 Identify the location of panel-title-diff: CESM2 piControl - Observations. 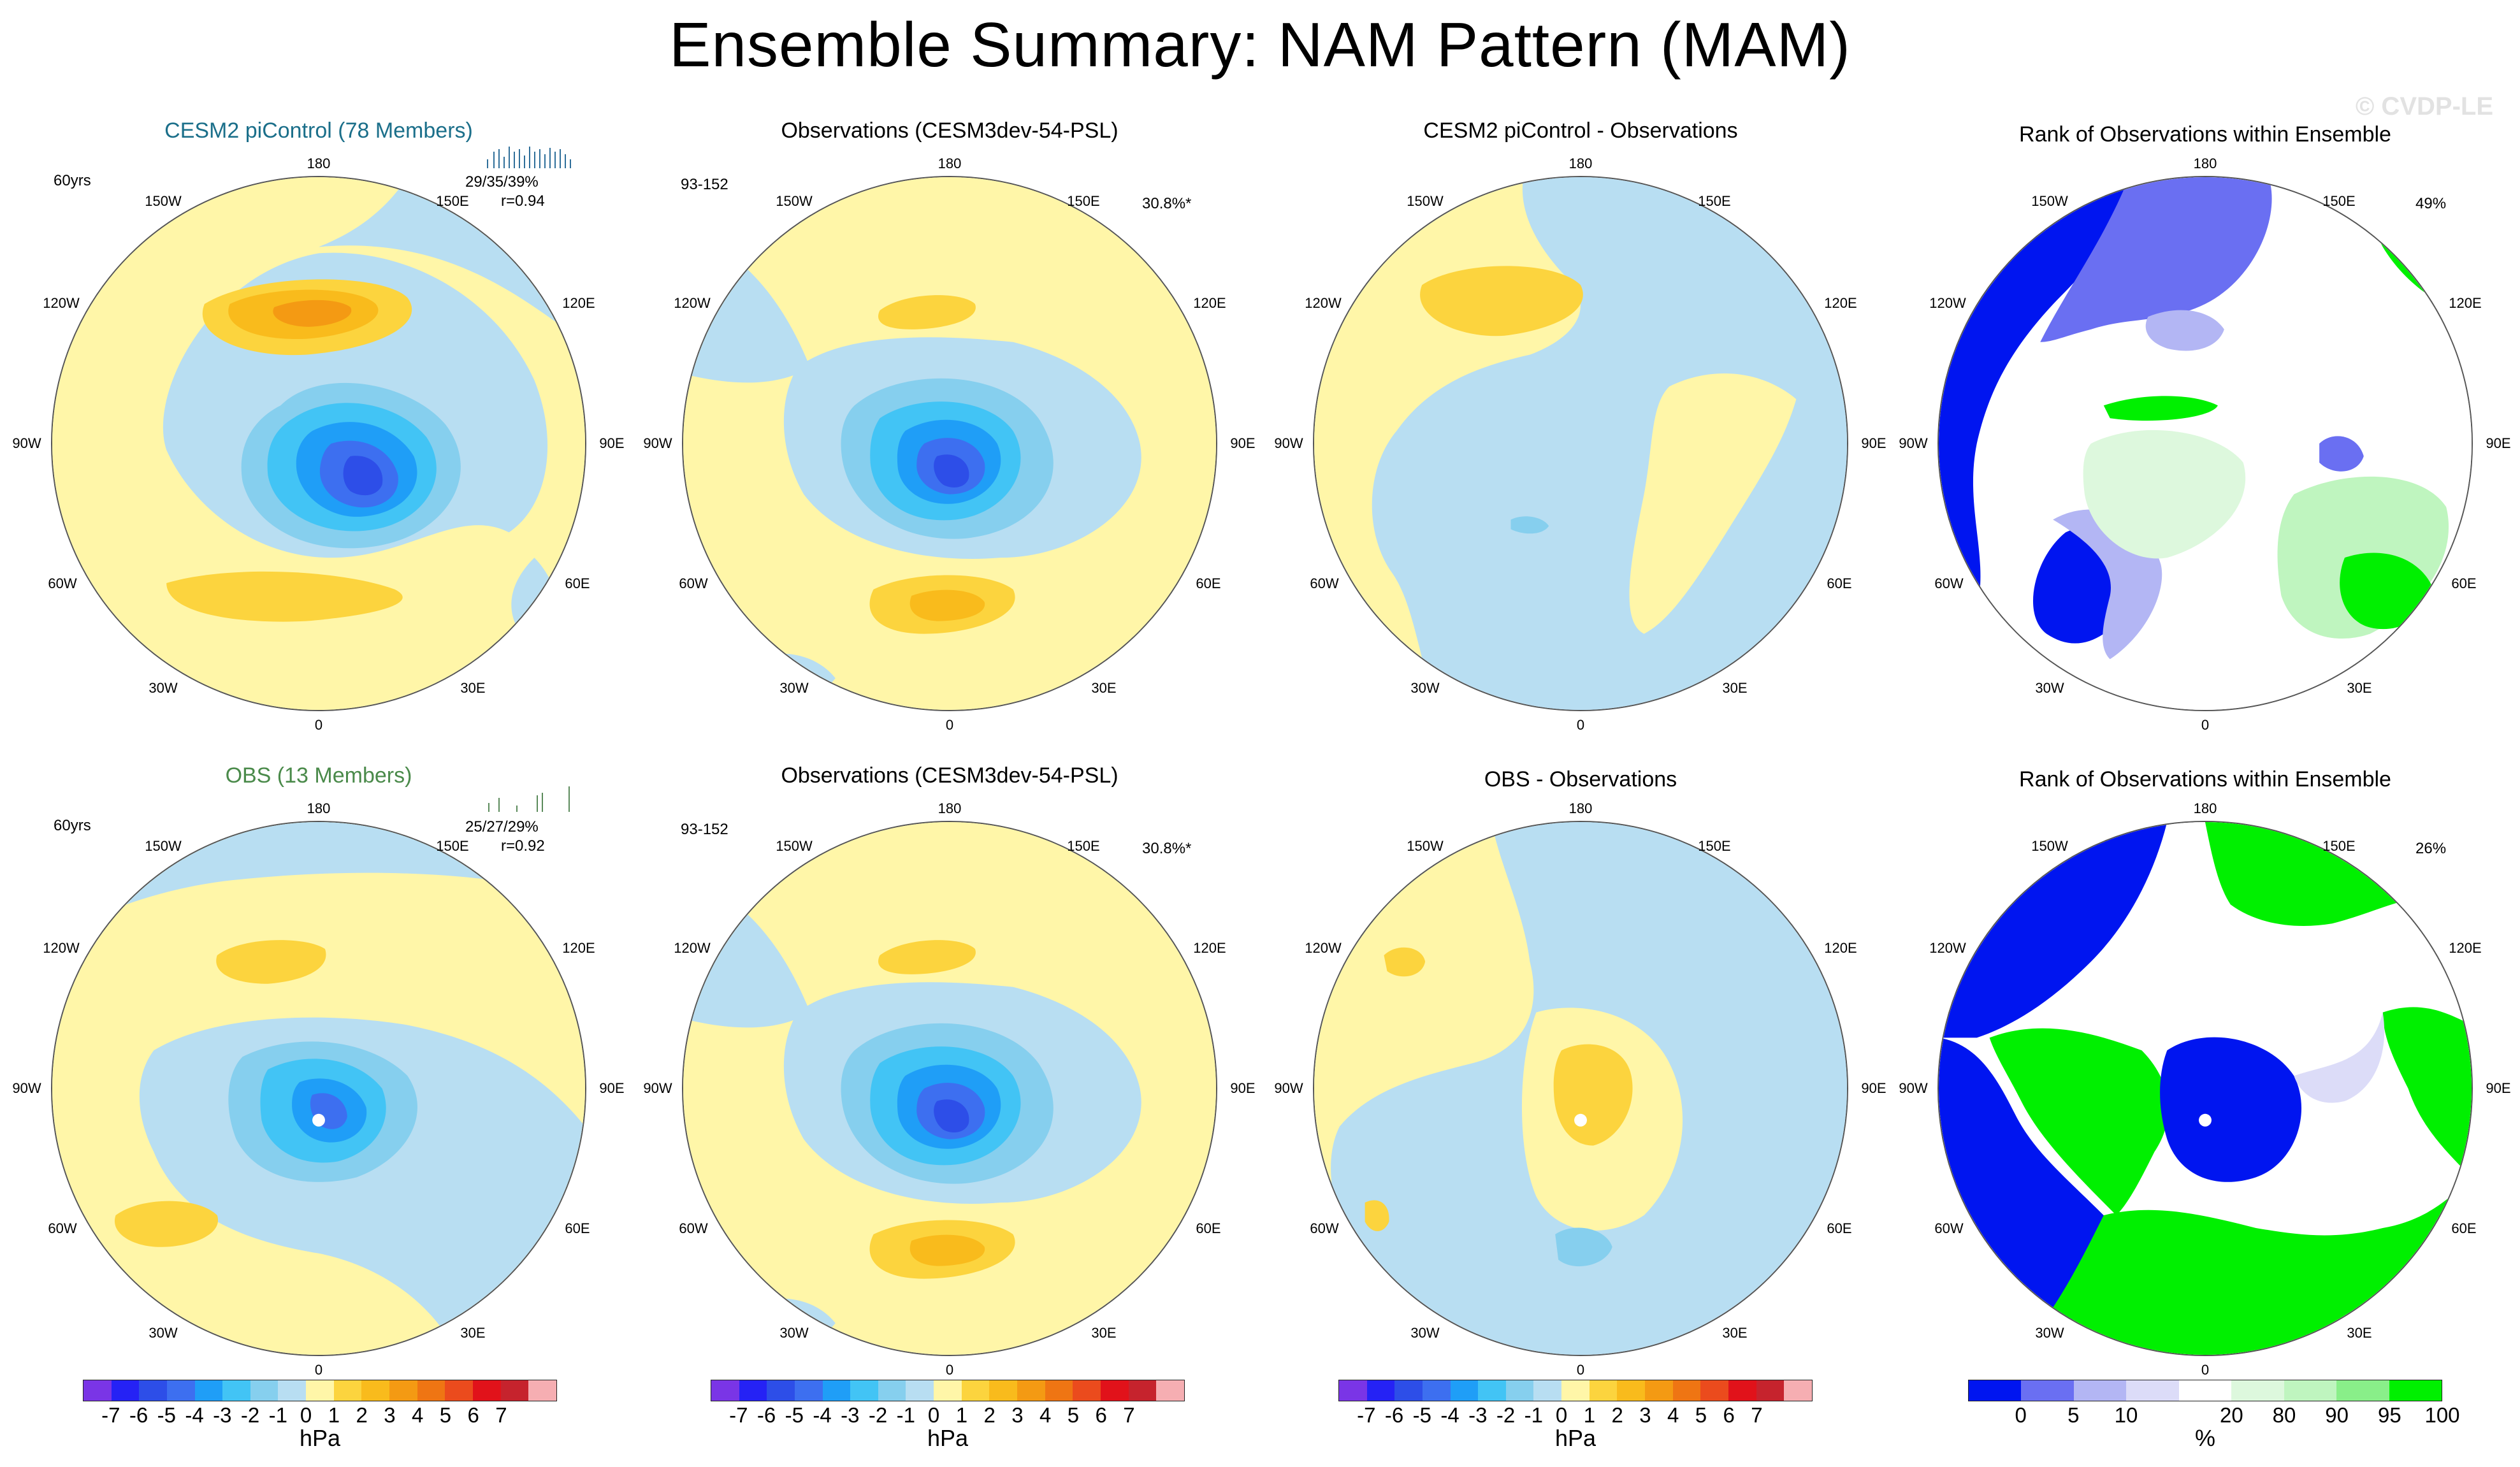
(1580, 131).